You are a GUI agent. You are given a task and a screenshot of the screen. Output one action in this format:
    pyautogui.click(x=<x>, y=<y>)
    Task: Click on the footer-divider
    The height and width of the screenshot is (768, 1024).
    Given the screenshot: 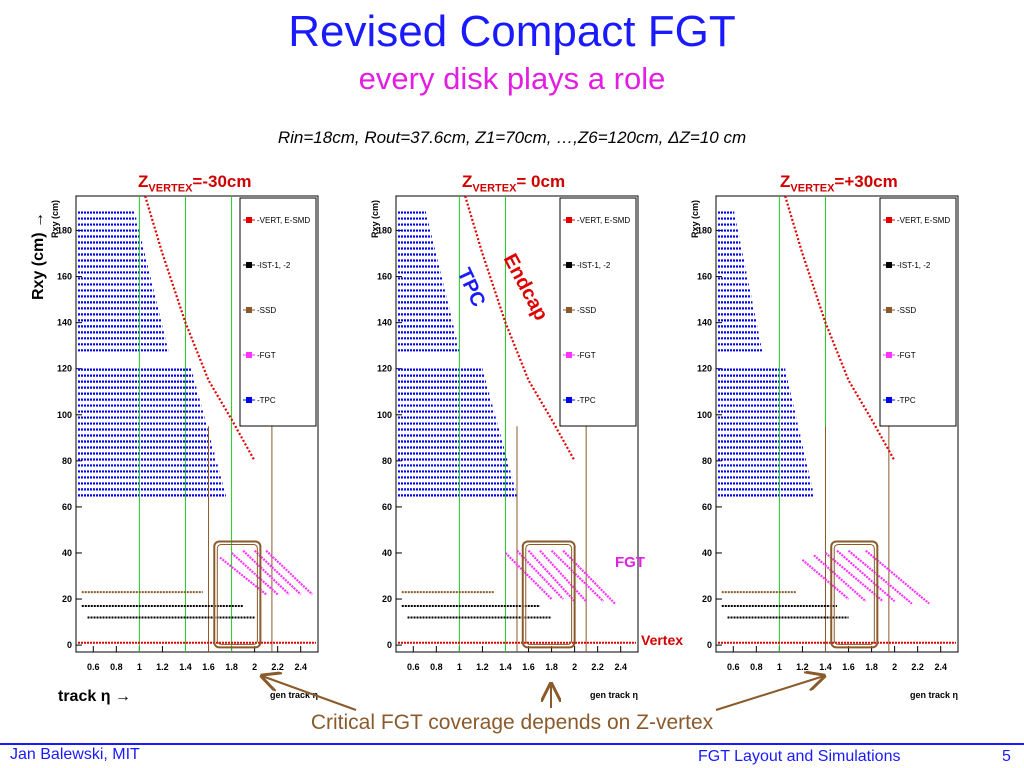 What is the action you would take?
    pyautogui.click(x=512, y=744)
    